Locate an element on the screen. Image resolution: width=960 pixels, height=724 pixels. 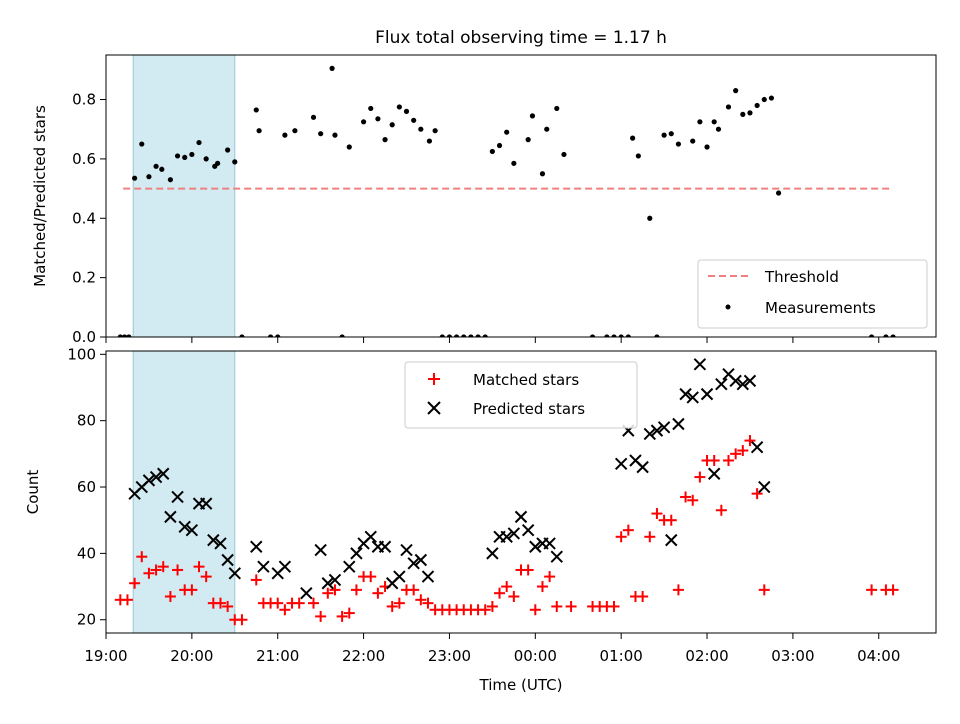
top-y-tick-label: 0.6 is located at coordinates (84, 159).